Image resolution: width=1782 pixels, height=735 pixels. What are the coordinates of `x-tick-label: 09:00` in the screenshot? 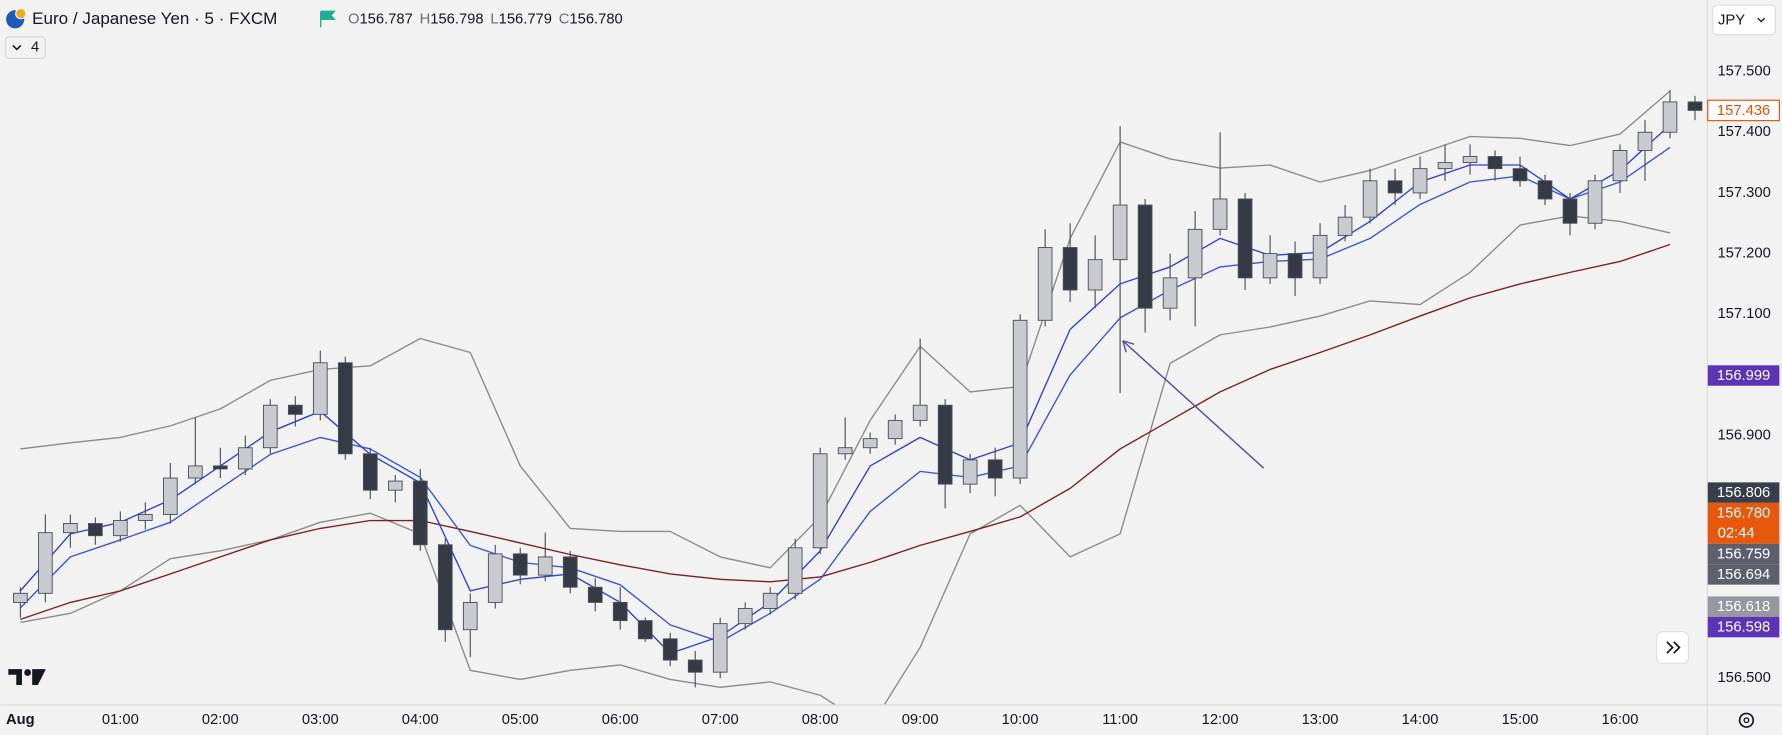 It's located at (920, 720).